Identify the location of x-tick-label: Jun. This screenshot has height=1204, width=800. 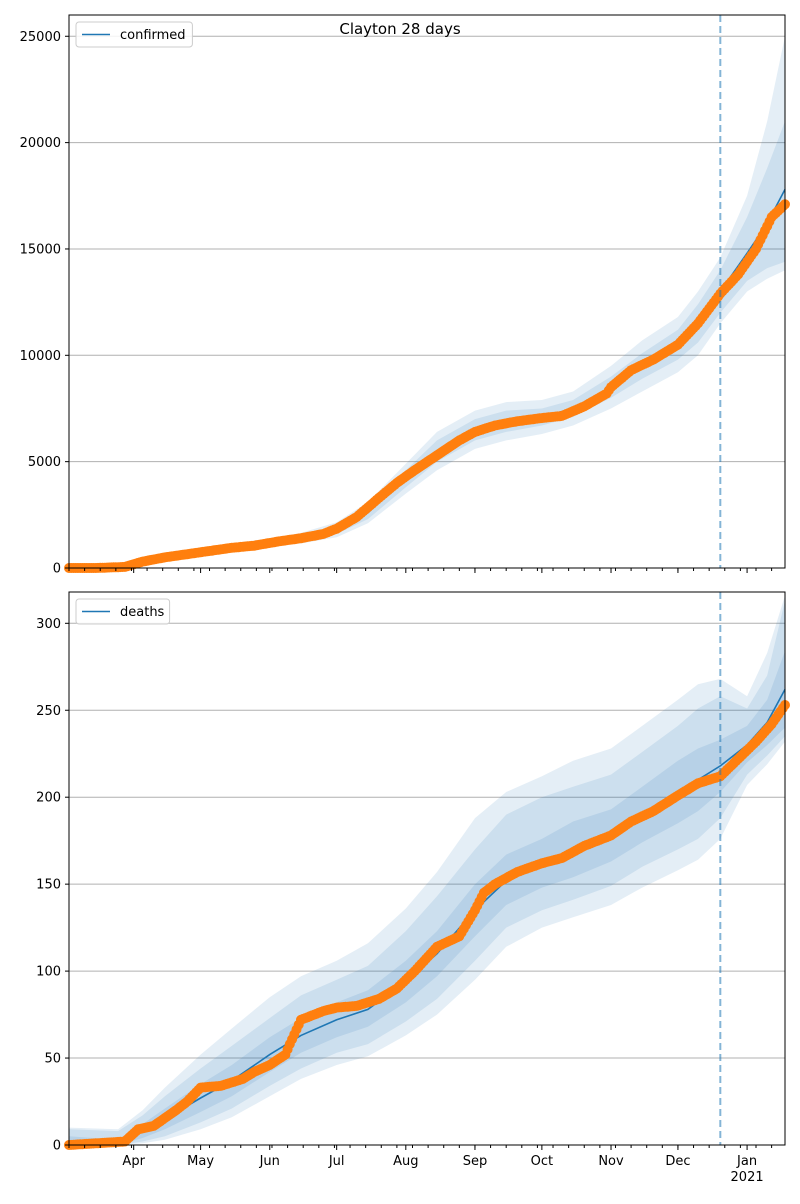
(269, 1161).